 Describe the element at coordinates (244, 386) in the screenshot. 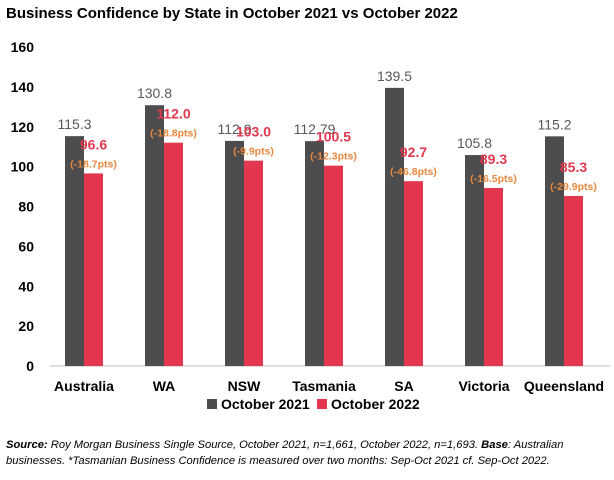

I see `category-label: NSW` at that location.